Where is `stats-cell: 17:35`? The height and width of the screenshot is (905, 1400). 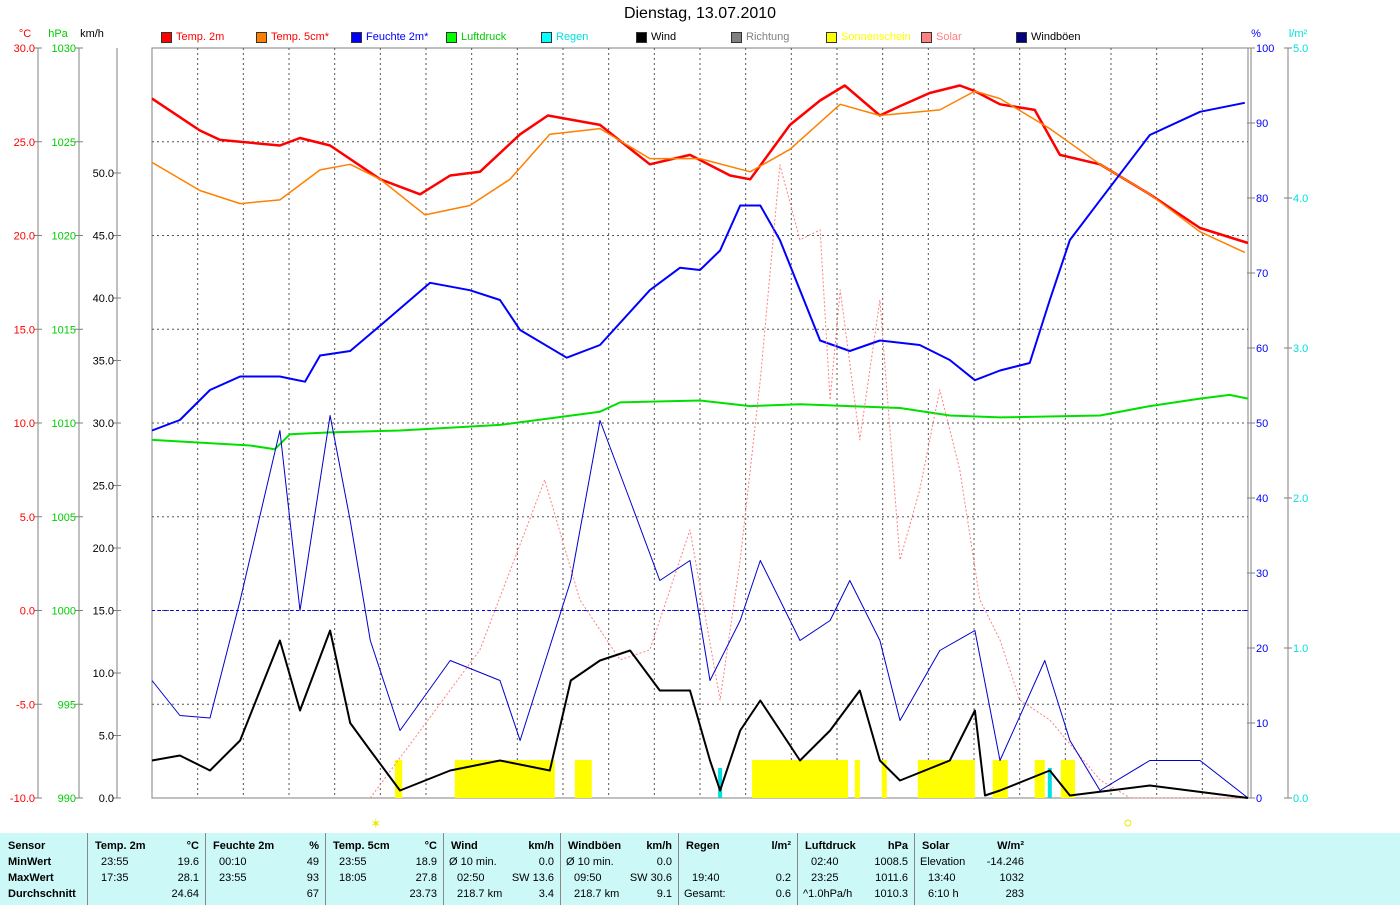 stats-cell: 17:35 is located at coordinates (115, 878).